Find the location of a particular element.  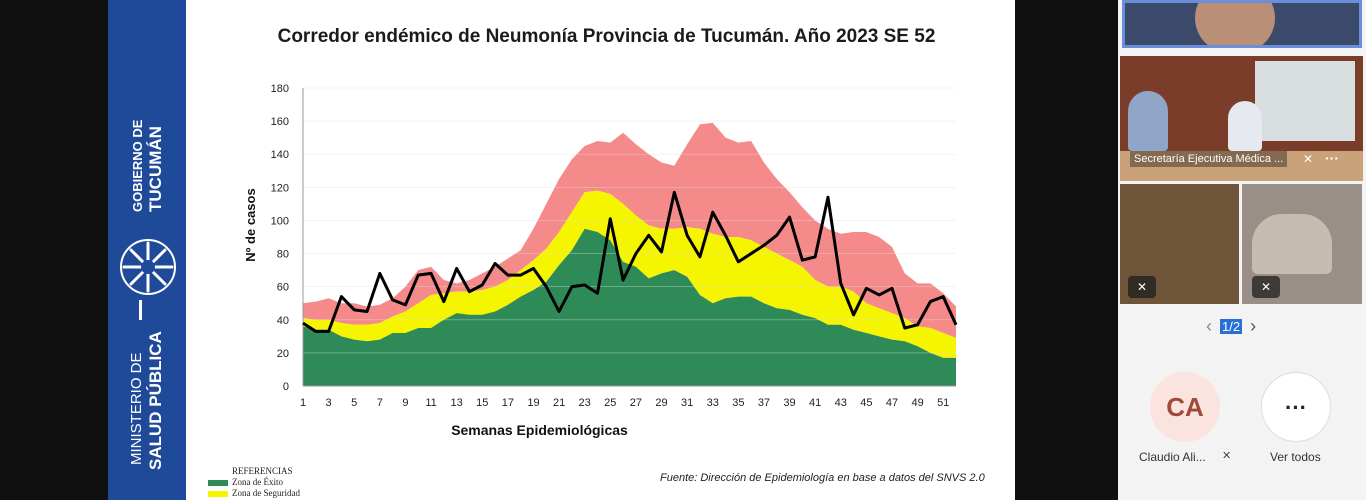

right-letterbox is located at coordinates (1066, 250).